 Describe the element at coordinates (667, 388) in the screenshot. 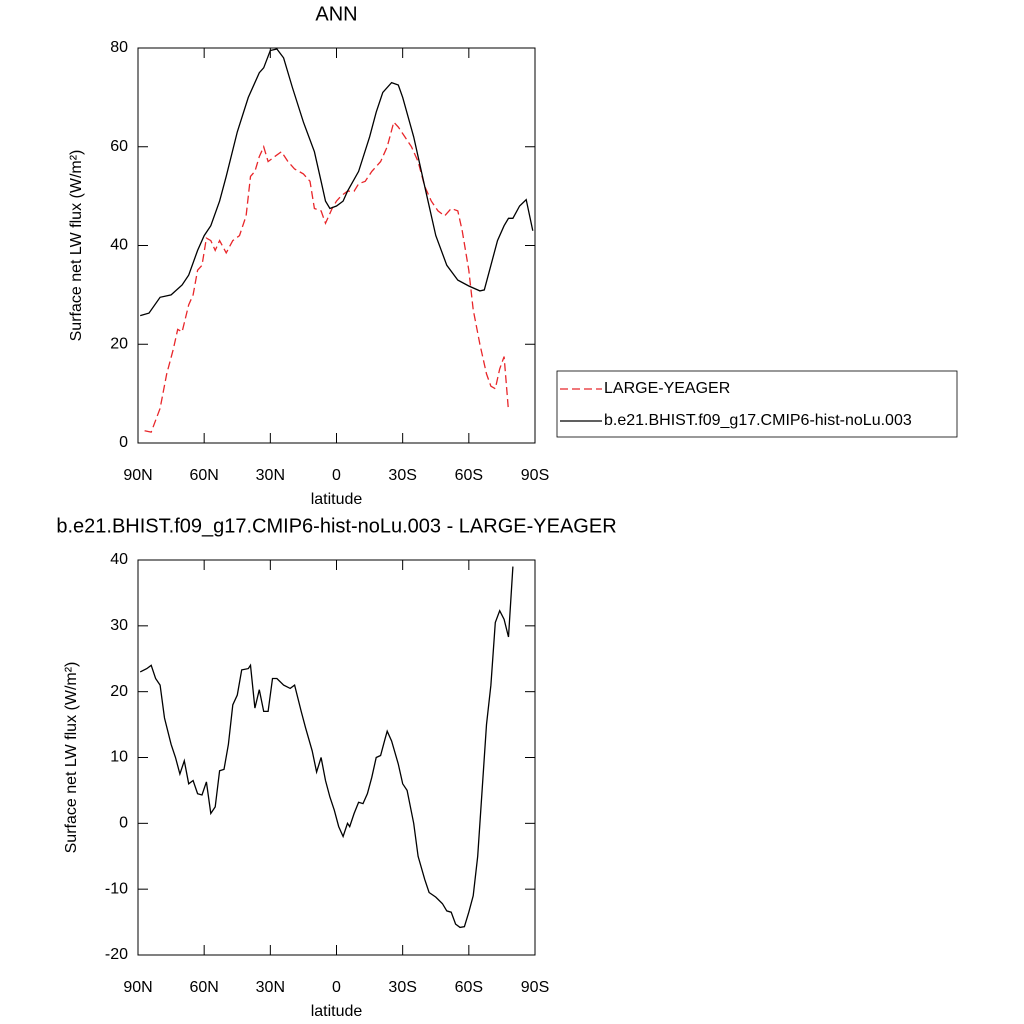

I see `legend-label: LARGE-YEAGER` at that location.